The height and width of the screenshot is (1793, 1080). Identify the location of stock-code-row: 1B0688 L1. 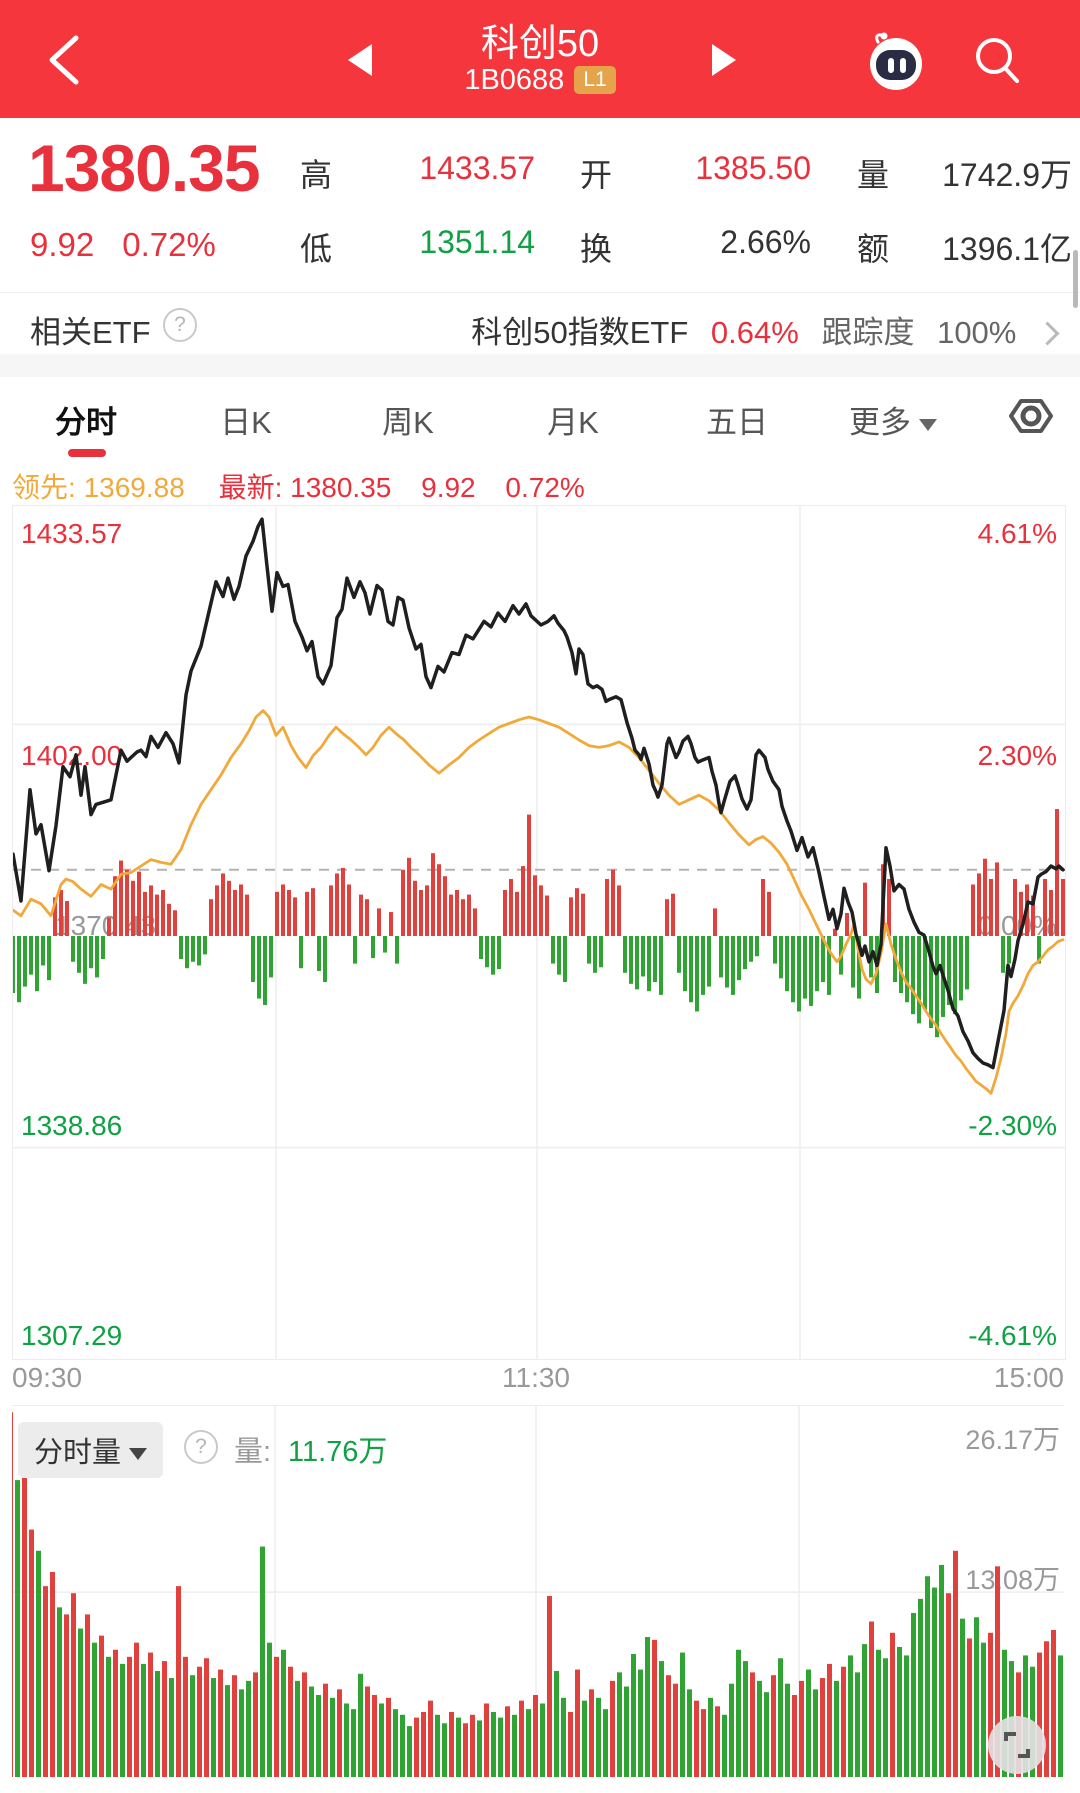
(540, 80).